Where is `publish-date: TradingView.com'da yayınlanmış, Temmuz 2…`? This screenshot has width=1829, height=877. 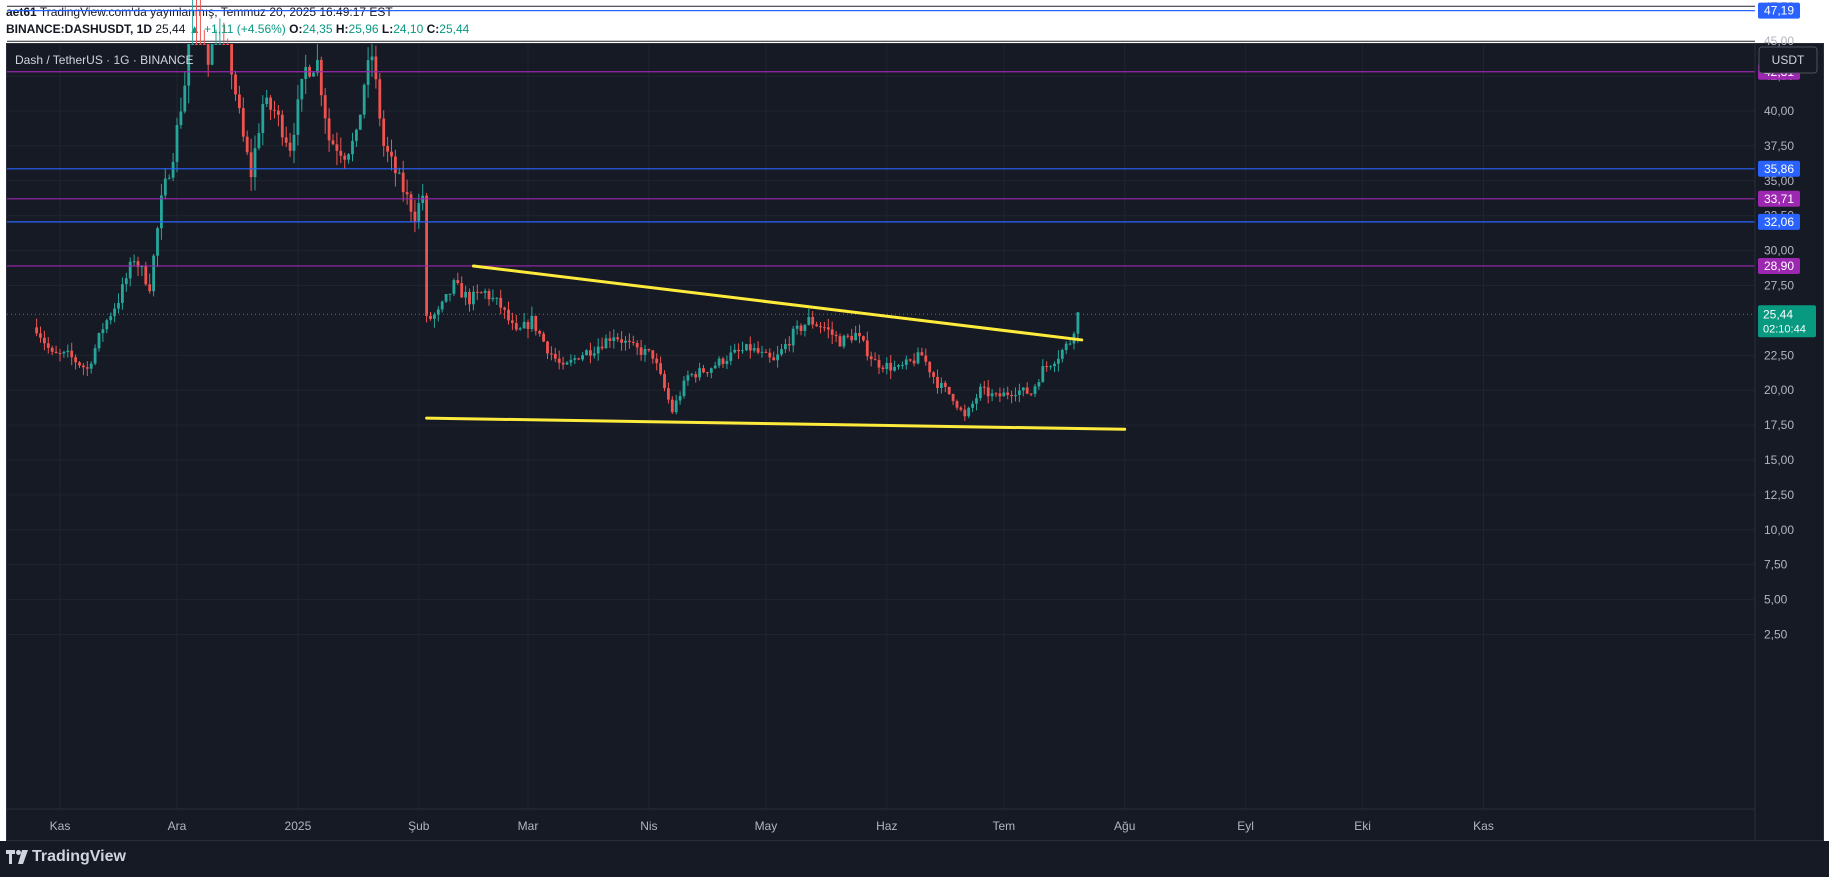 publish-date: TradingView.com'da yayınlanmış, Temmuz 2… is located at coordinates (216, 12).